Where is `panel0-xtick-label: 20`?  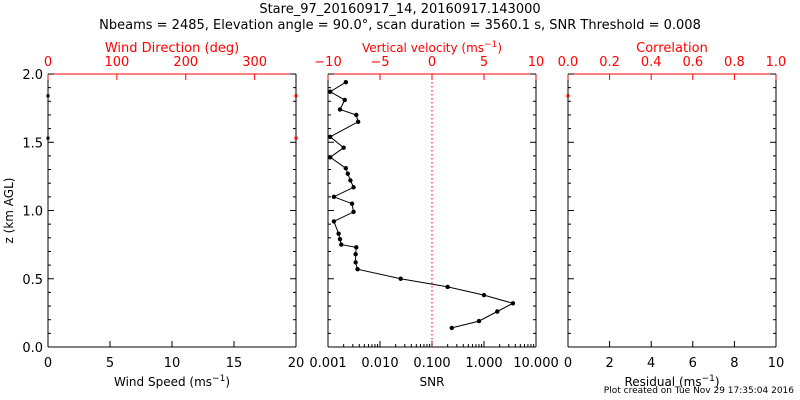 panel0-xtick-label: 20 is located at coordinates (296, 363).